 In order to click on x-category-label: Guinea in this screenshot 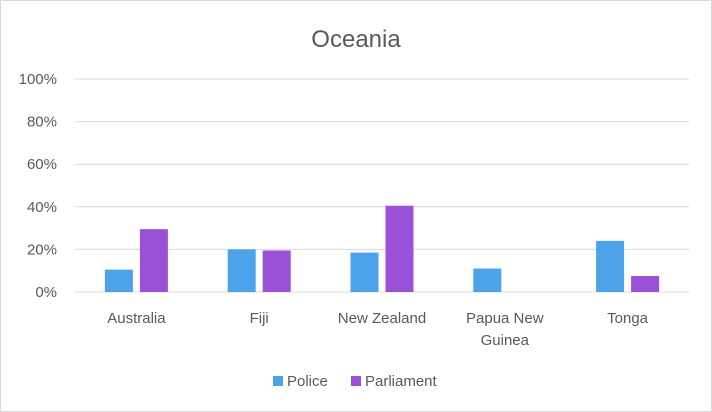, I will do `click(505, 340)`.